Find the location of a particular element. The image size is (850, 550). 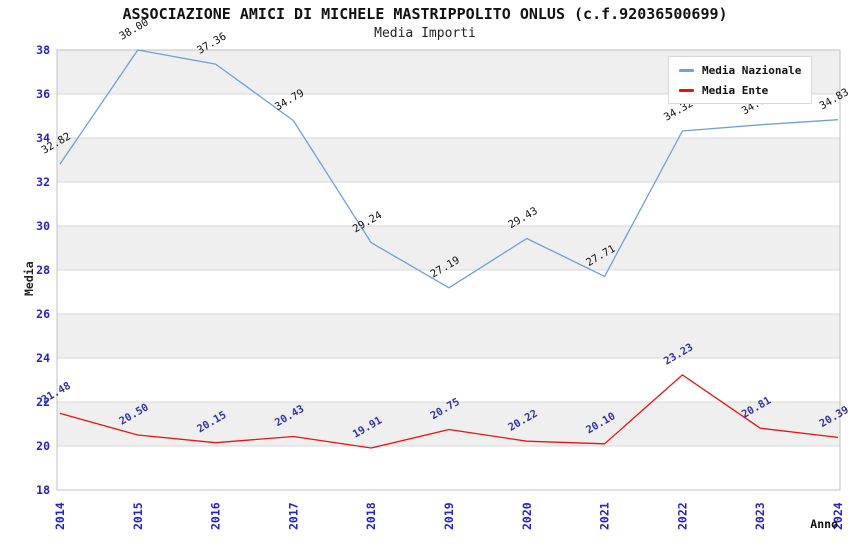

series-line-media-ente is located at coordinates (449, 411).